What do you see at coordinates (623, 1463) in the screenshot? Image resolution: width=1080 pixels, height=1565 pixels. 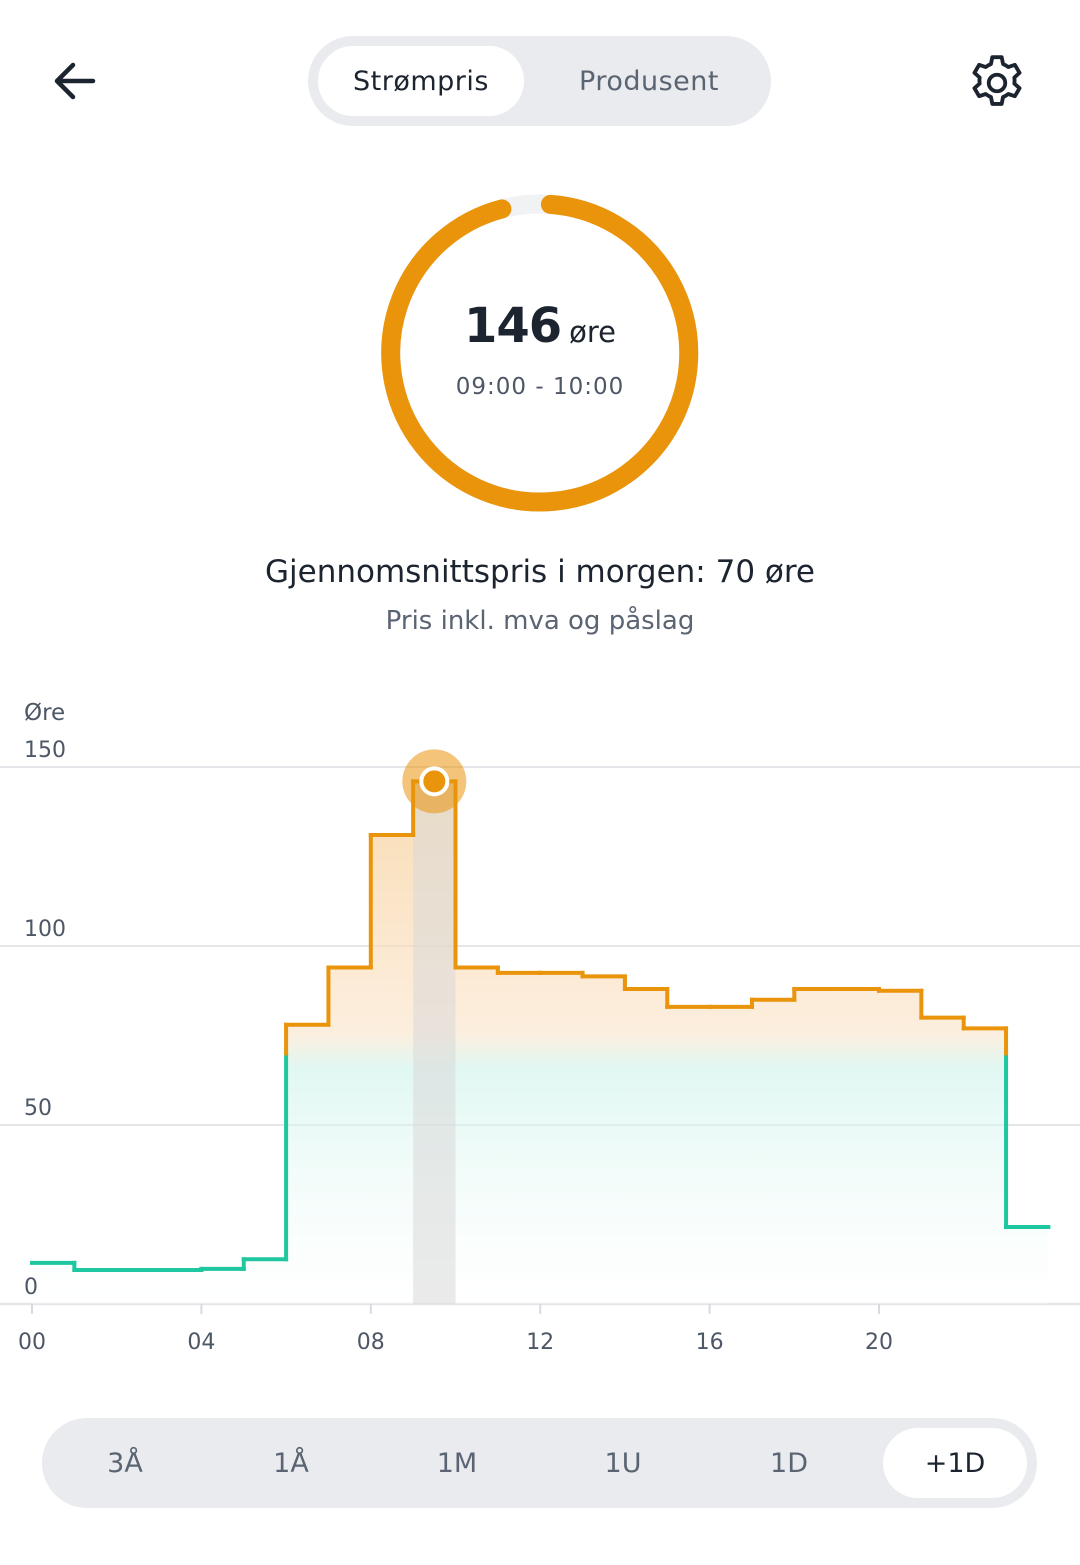 I see `range-1u-button: 1U` at bounding box center [623, 1463].